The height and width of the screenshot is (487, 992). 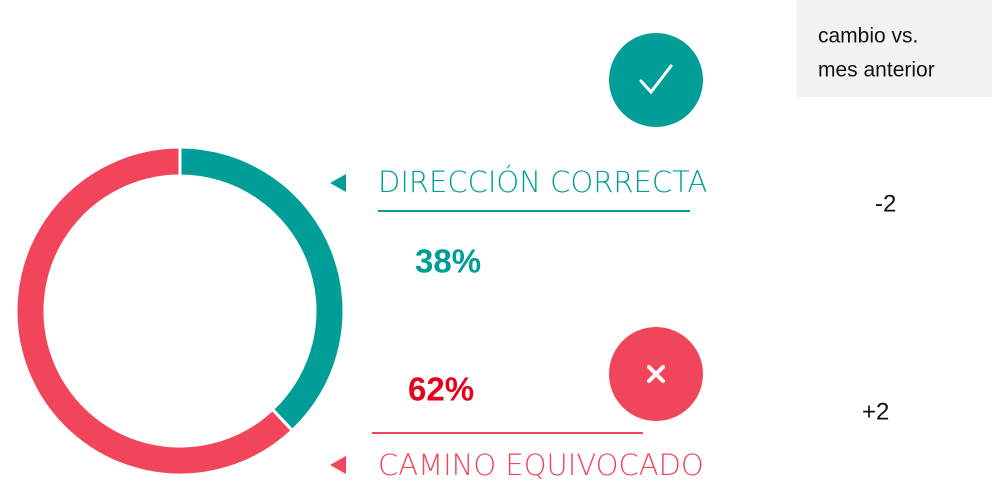 I want to click on value-label: 38%, so click(x=448, y=261).